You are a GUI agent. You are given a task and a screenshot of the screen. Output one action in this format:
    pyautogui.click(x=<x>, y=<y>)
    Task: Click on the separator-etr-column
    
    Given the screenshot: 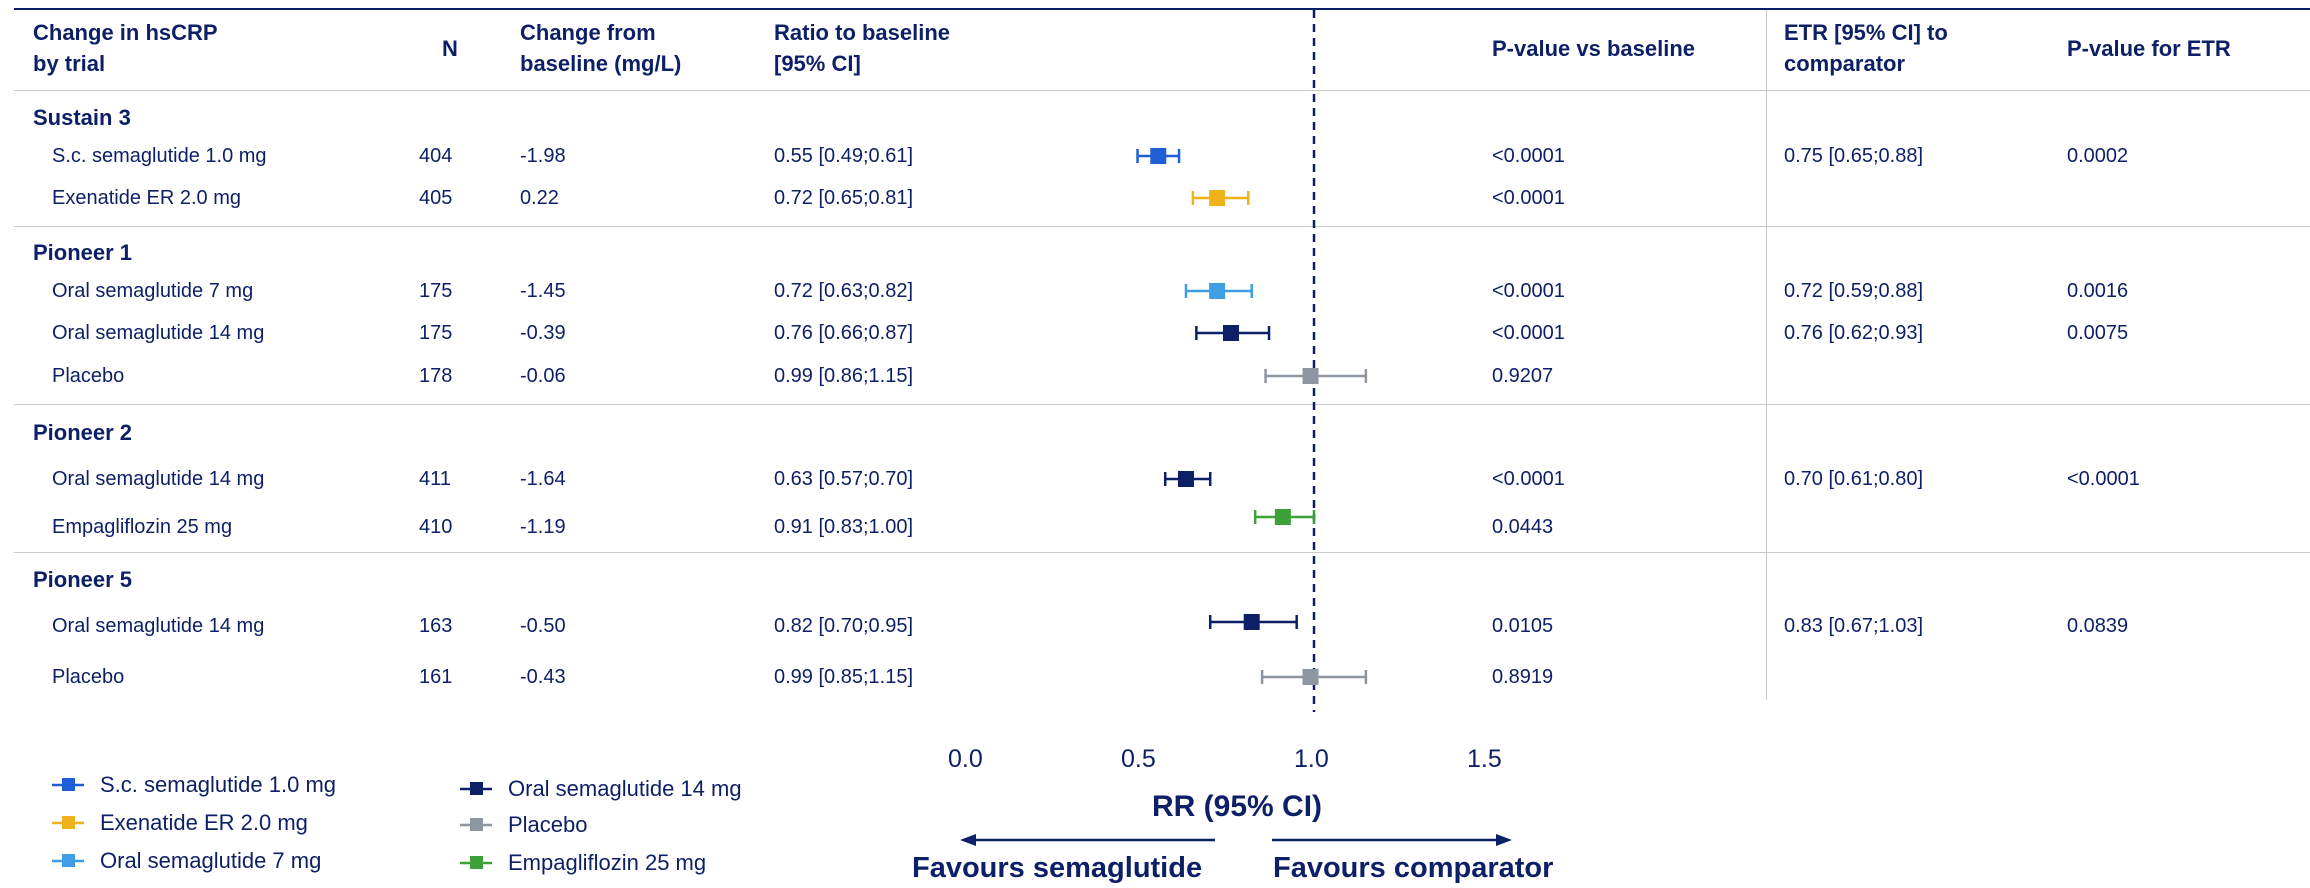 What is the action you would take?
    pyautogui.click(x=1766, y=355)
    